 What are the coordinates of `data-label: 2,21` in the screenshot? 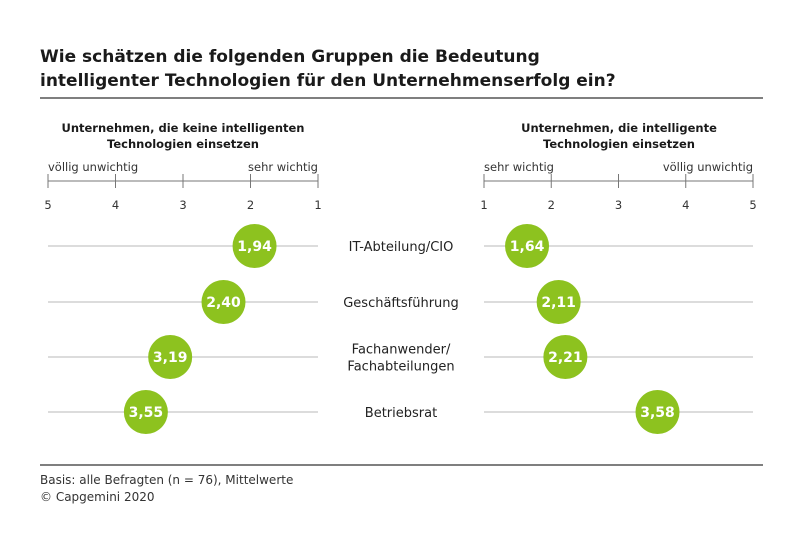 It's located at (565, 358).